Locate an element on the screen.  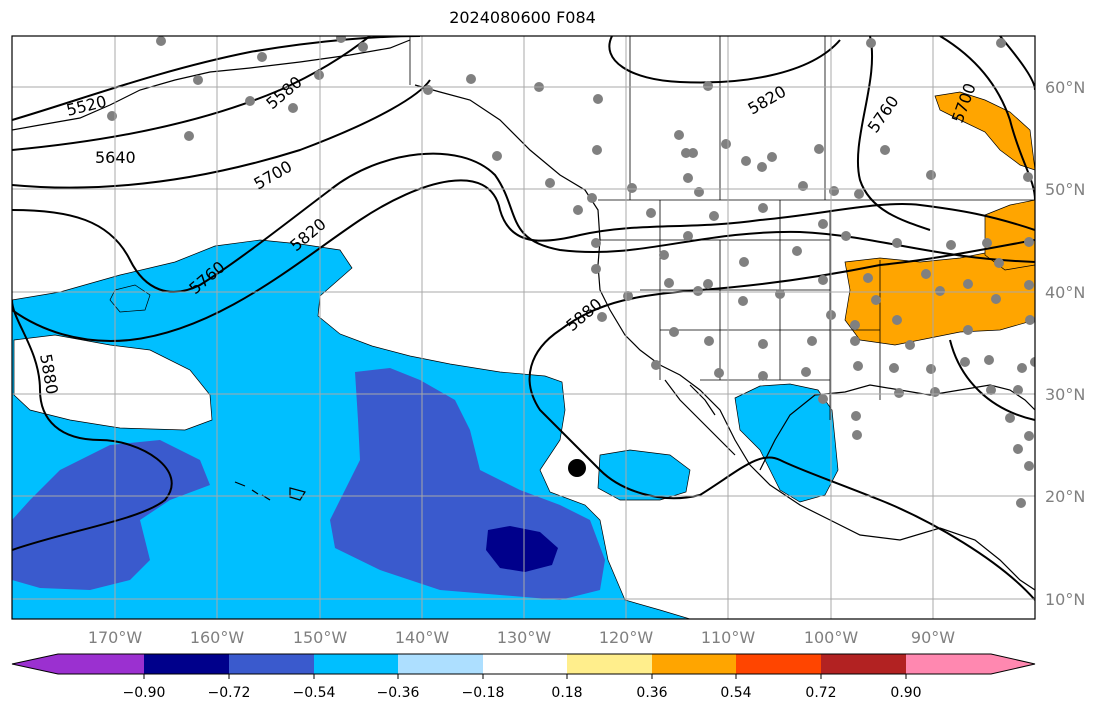
anomaly-hole is located at coordinates (113, 382).